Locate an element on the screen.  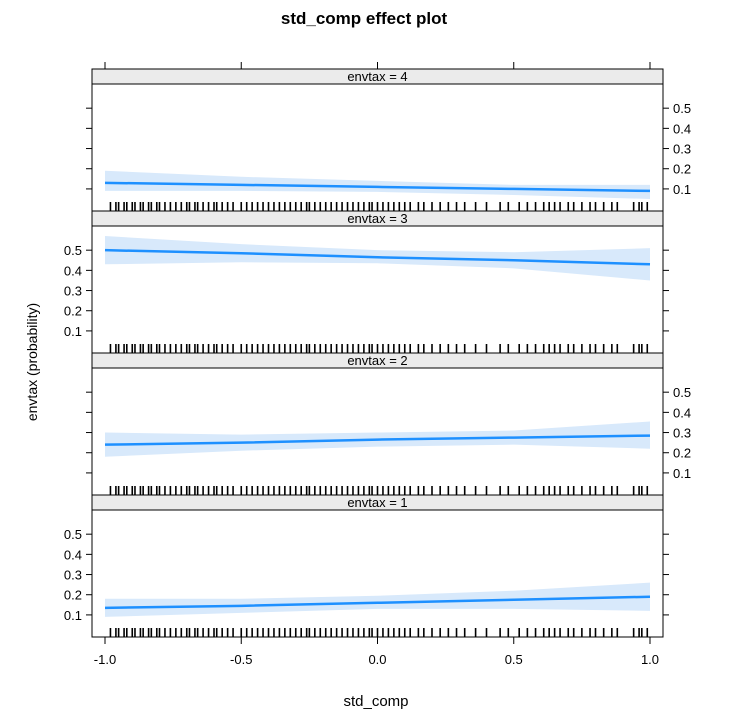
x-axis-label: std_comp is located at coordinates (375, 701).